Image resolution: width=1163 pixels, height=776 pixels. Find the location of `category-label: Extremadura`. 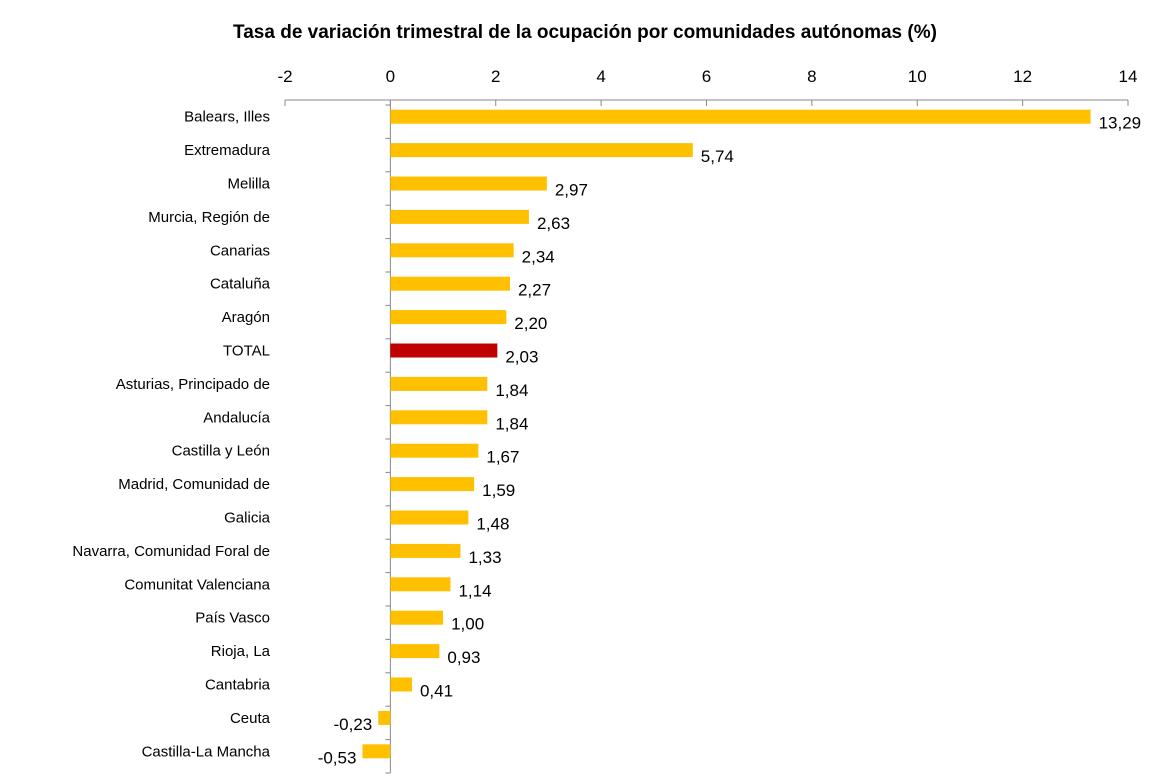

category-label: Extremadura is located at coordinates (227, 150).